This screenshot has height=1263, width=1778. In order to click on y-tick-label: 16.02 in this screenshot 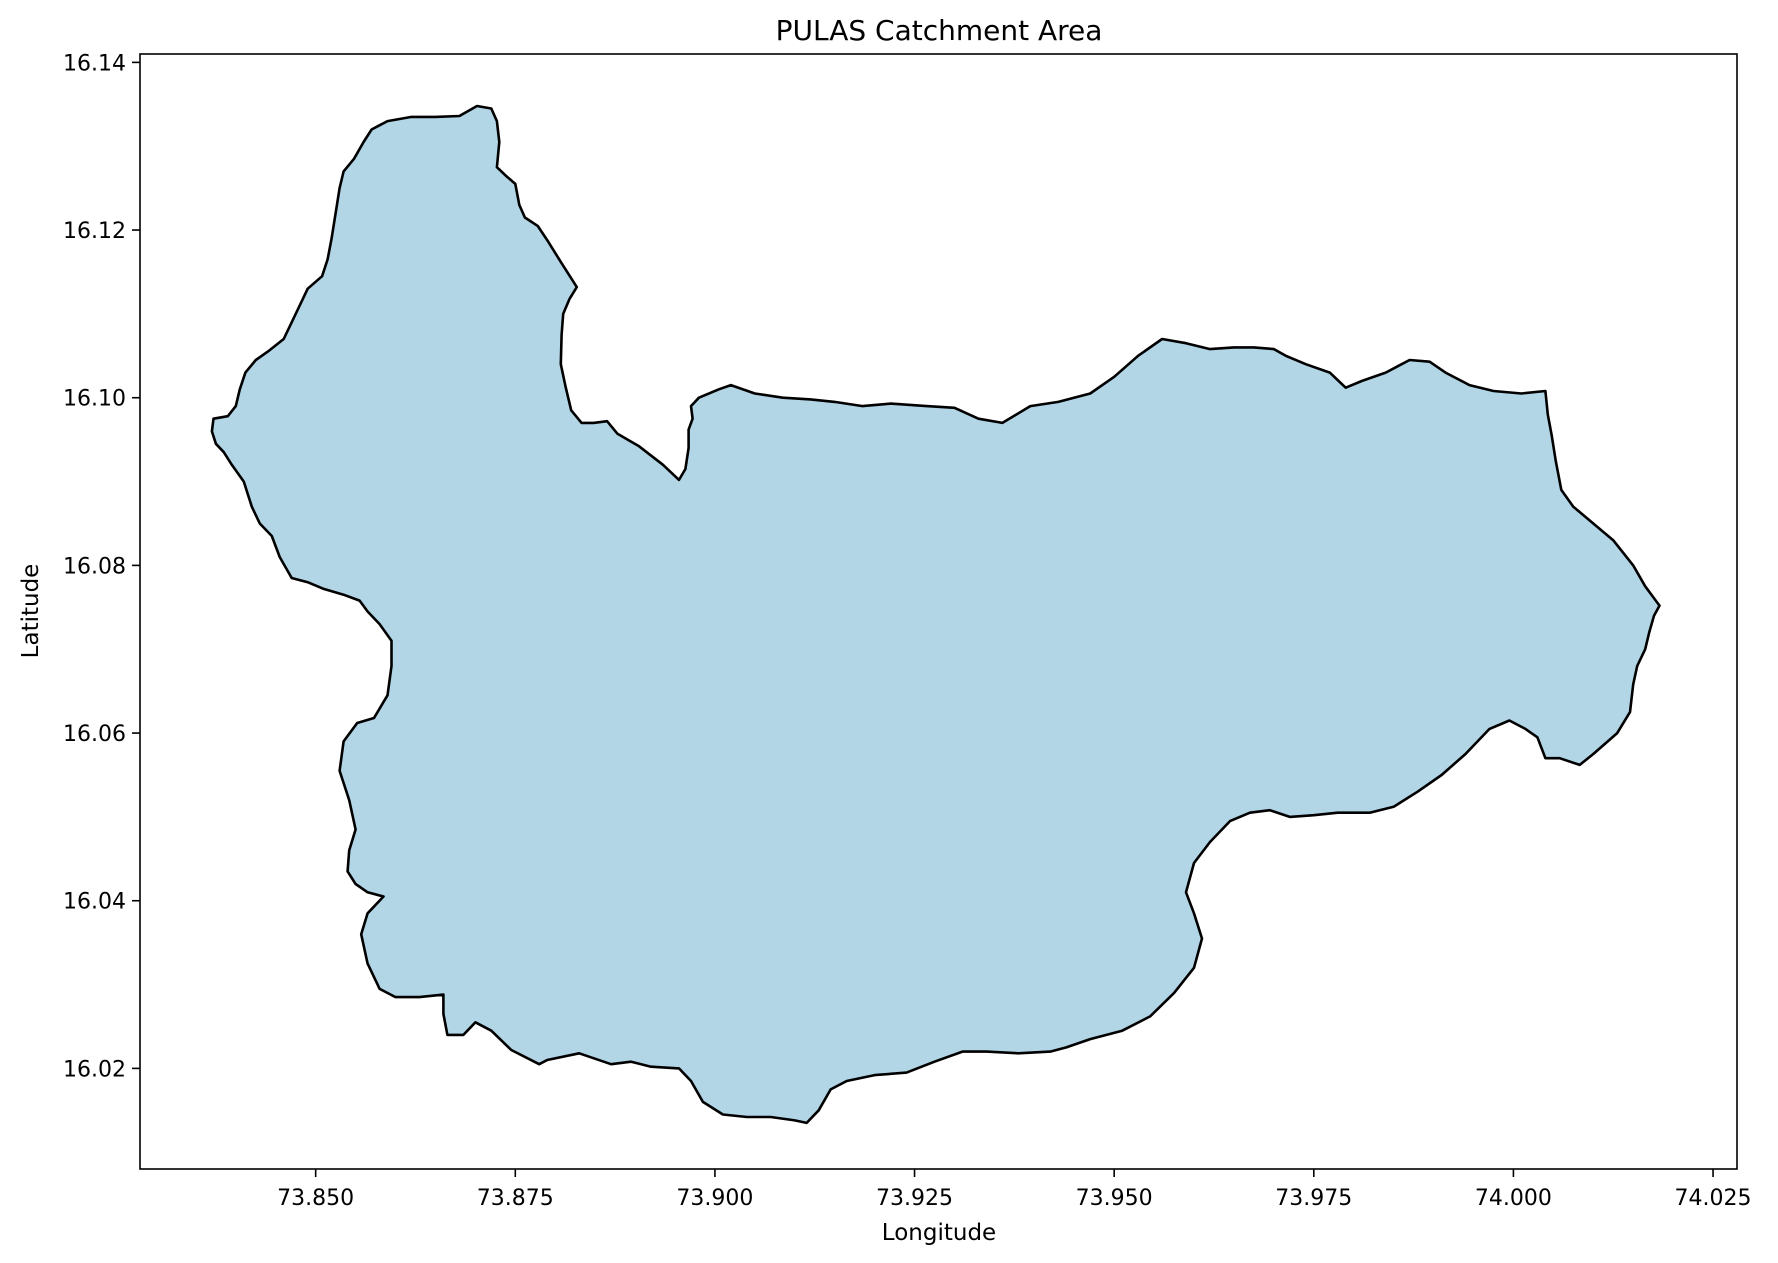, I will do `click(94, 1069)`.